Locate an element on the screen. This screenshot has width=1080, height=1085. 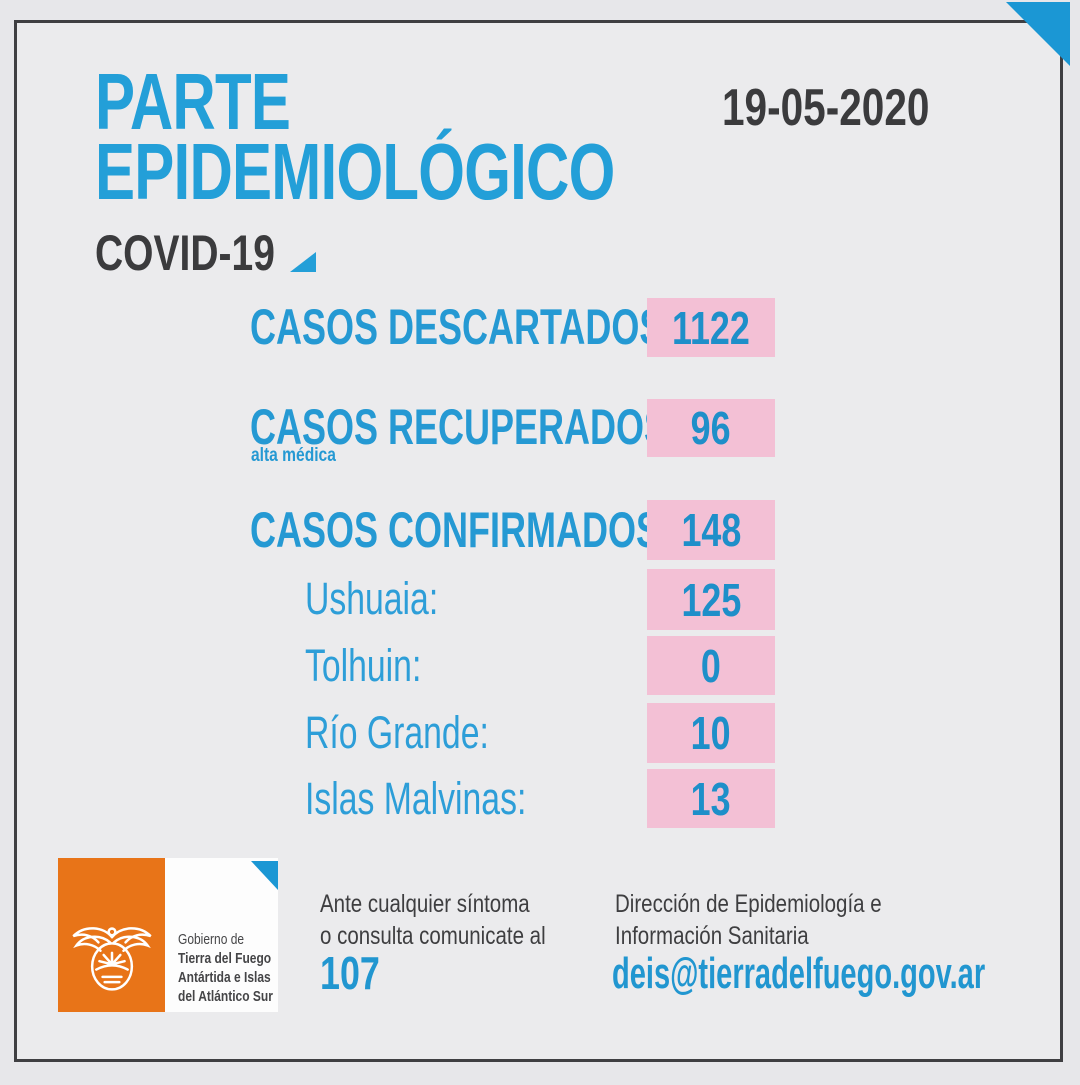
department-line2: Información Sanitaria is located at coordinates (712, 936).